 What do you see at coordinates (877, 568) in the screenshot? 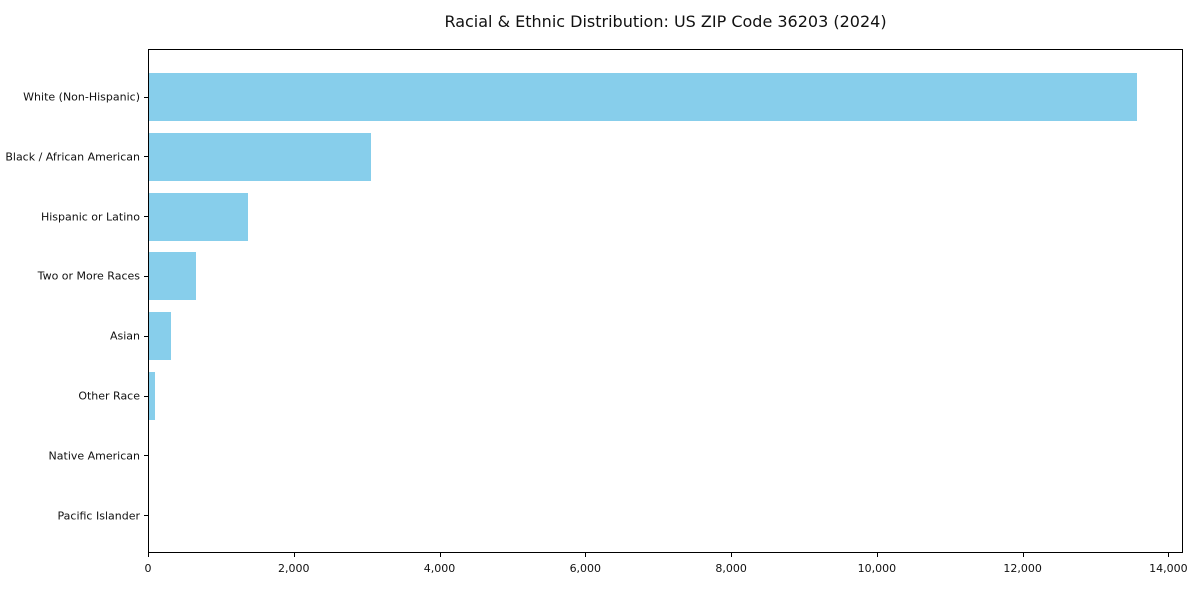
I see `x-axis-tick-label: 10,000` at bounding box center [877, 568].